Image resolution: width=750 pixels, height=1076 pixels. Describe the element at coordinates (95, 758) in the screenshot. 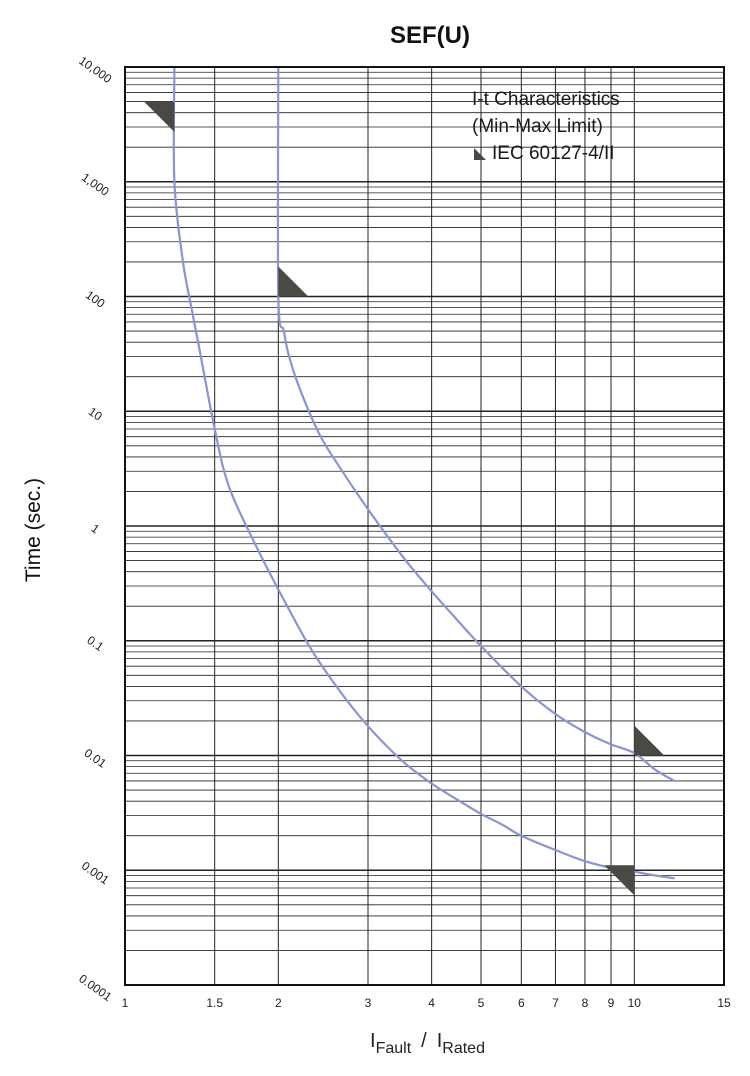

I see `y-tick-label: 0.01` at that location.